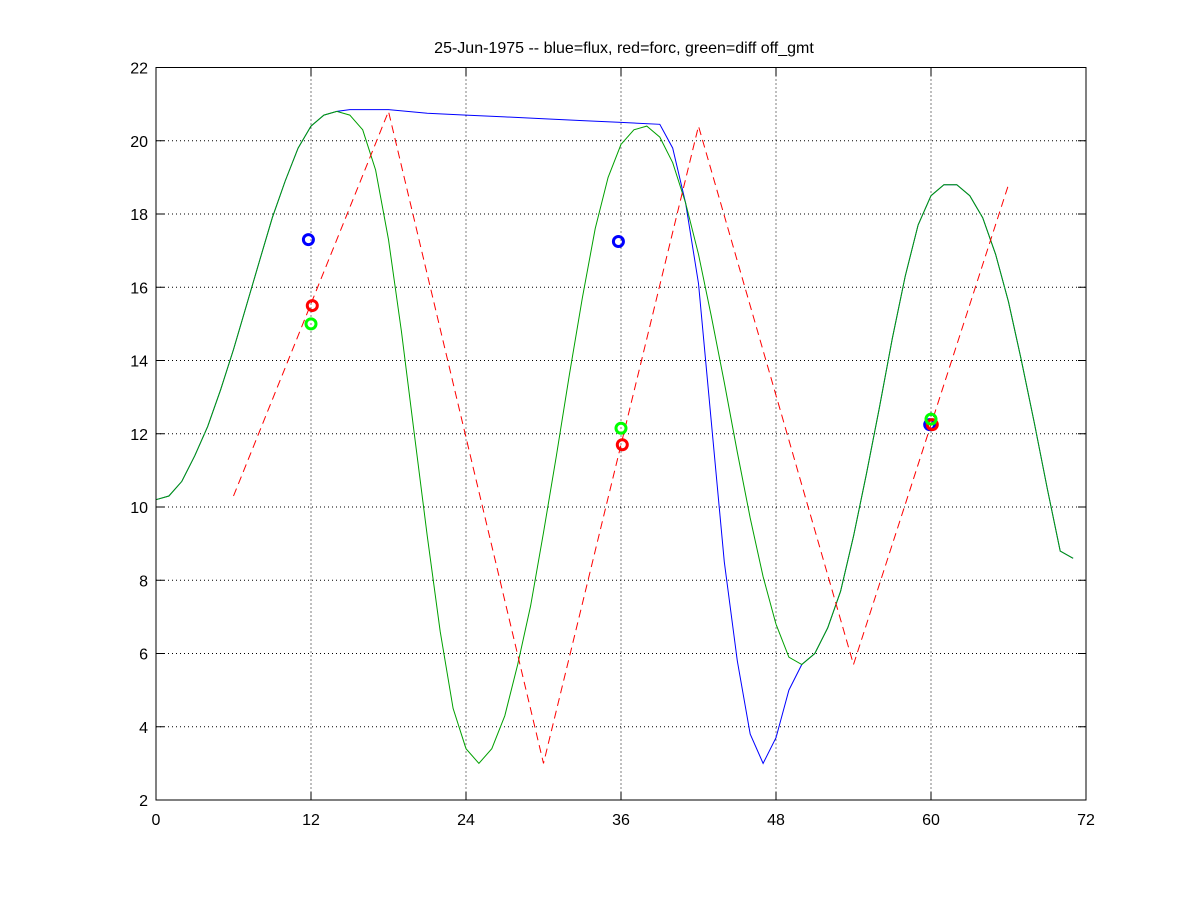  I want to click on y-tick-label: 12, so click(139, 435).